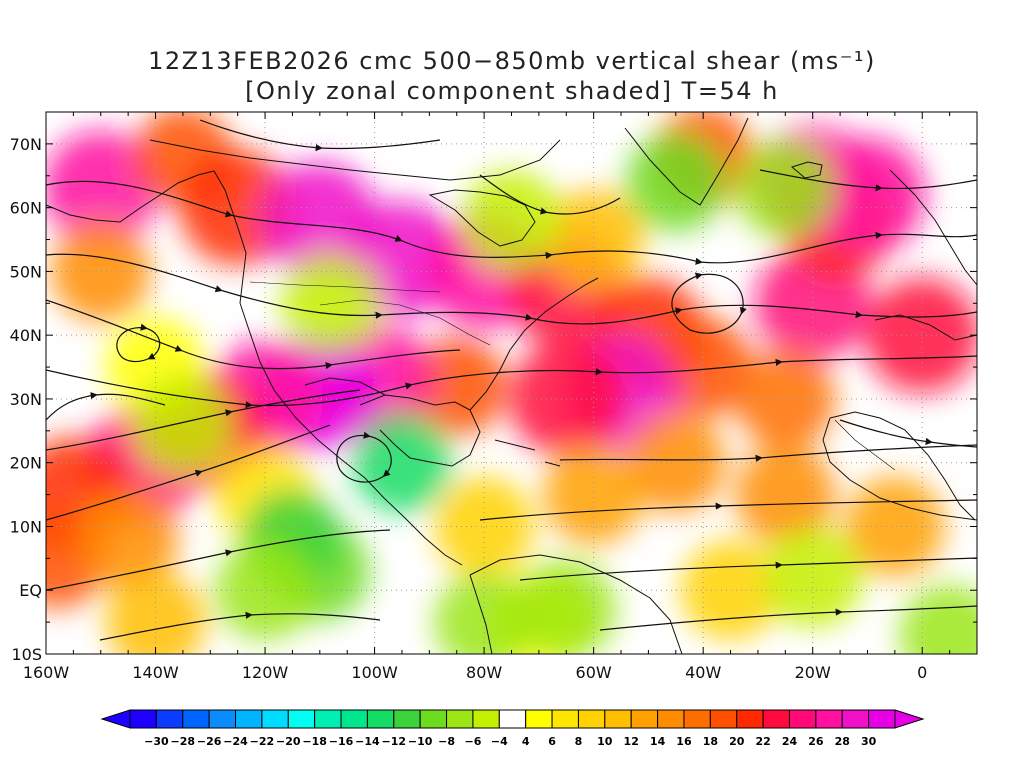  I want to click on colorbar-label: 20, so click(737, 741).